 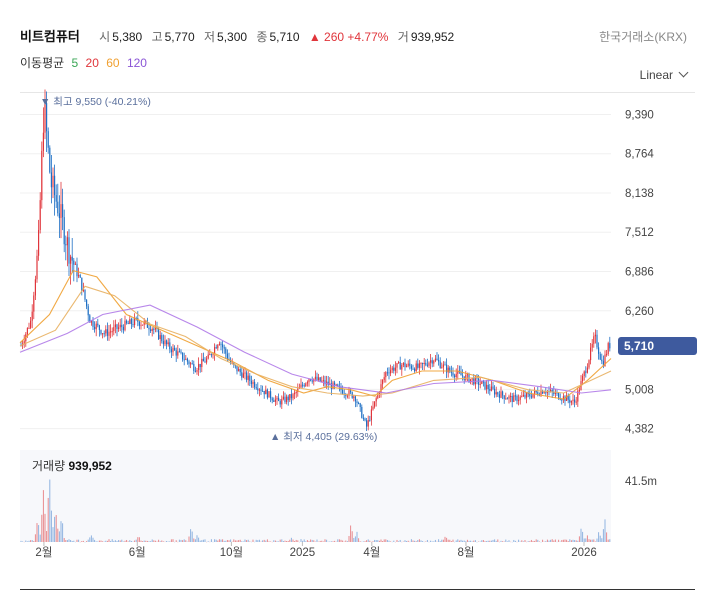 What do you see at coordinates (657, 346) in the screenshot?
I see `current-price-tag: 5,710` at bounding box center [657, 346].